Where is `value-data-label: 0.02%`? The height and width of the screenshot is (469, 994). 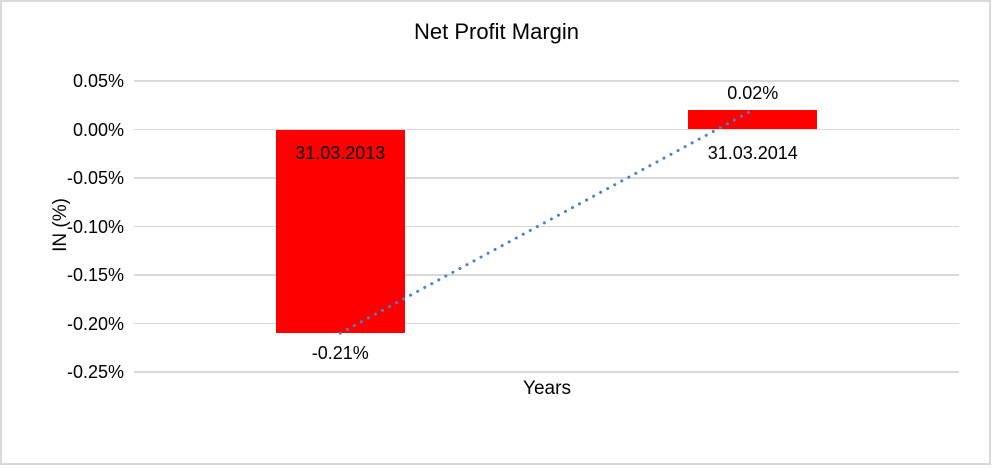 value-data-label: 0.02% is located at coordinates (753, 93).